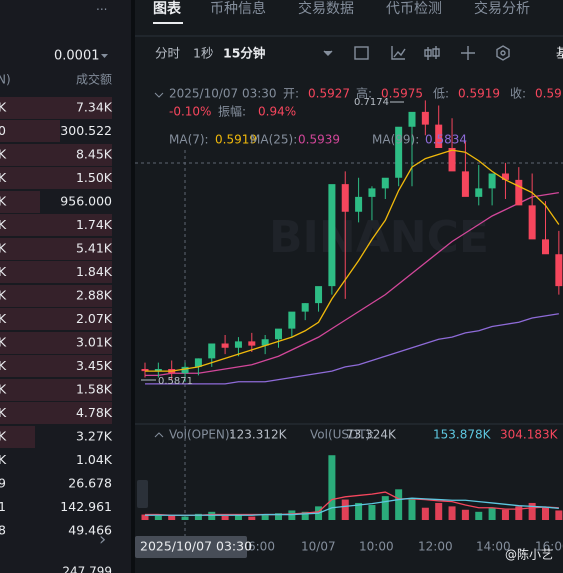 This screenshot has width=563, height=573. I want to click on next: ›, so click(102, 539).